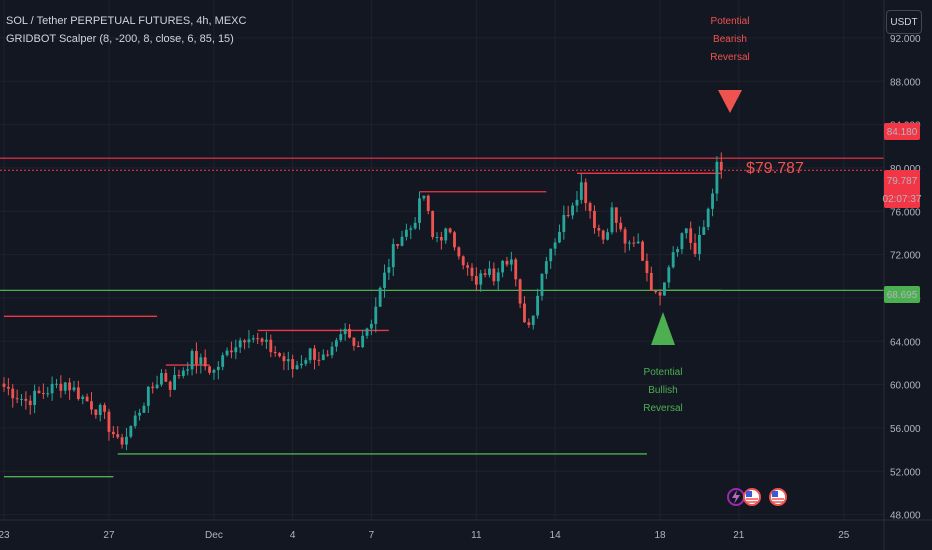 The width and height of the screenshot is (932, 550). Describe the element at coordinates (904, 22) in the screenshot. I see `currency-button: USDT` at that location.